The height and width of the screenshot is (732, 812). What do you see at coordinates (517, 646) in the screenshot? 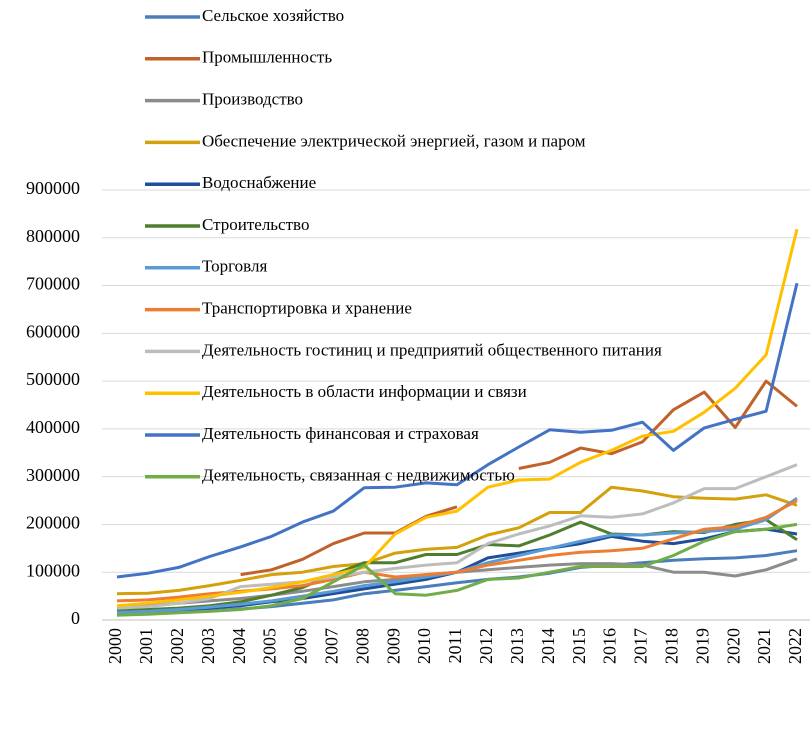
I see `x-tick-label: 2013` at bounding box center [517, 646].